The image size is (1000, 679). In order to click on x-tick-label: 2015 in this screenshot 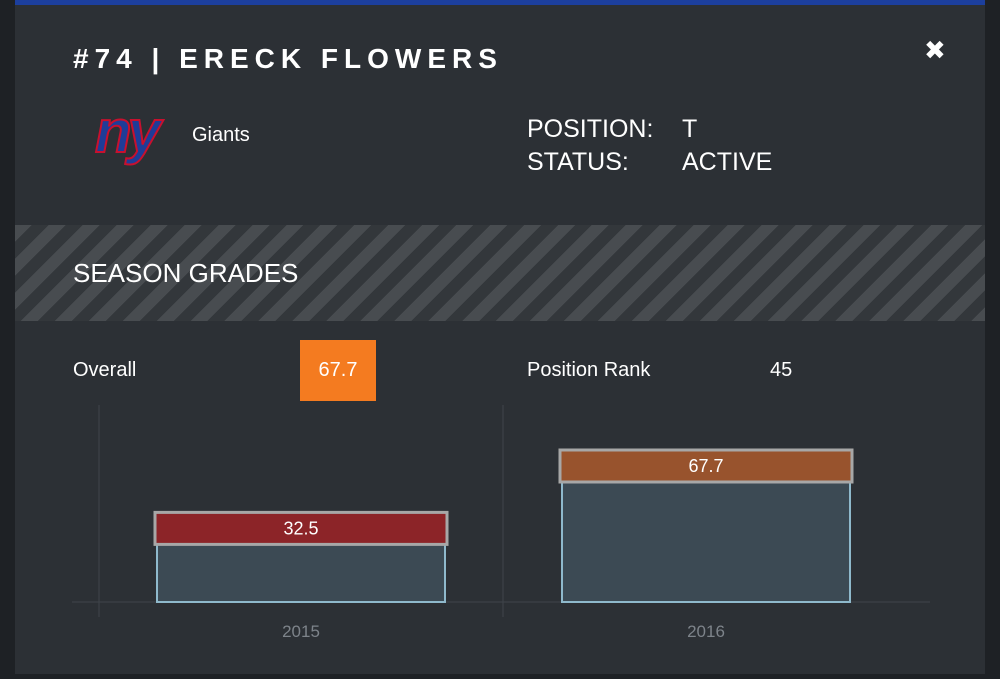, I will do `click(301, 631)`.